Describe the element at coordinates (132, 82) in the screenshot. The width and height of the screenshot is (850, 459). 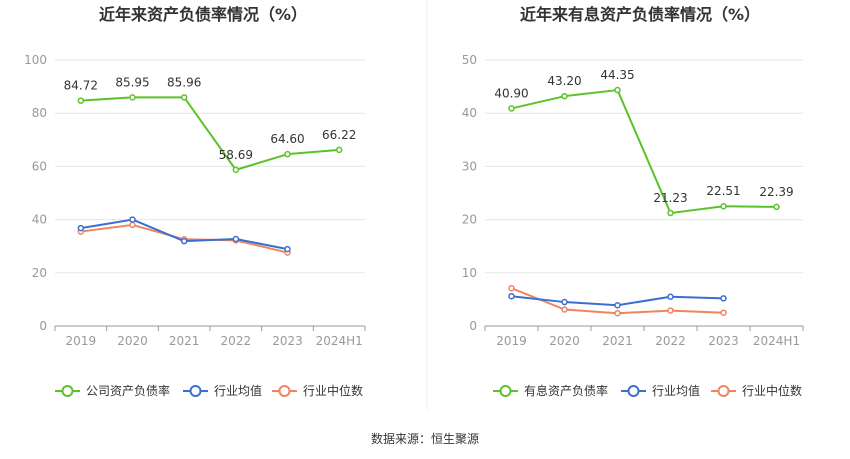
I see `data-label: 85.95` at that location.